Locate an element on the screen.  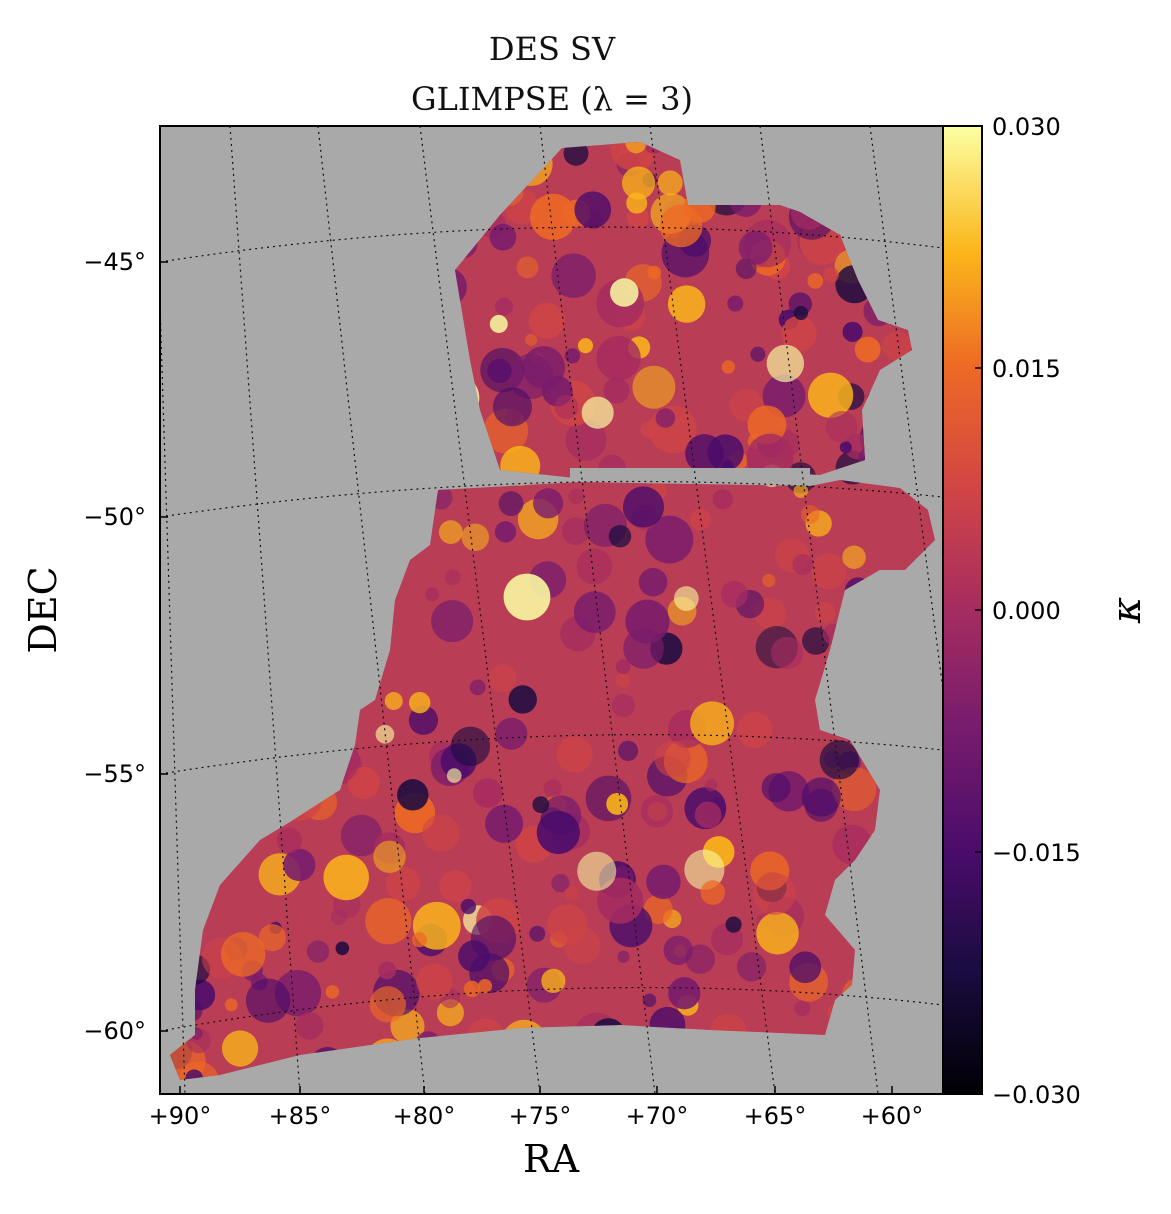
colorbar-tick-label: 0.000 is located at coordinates (1026, 611).